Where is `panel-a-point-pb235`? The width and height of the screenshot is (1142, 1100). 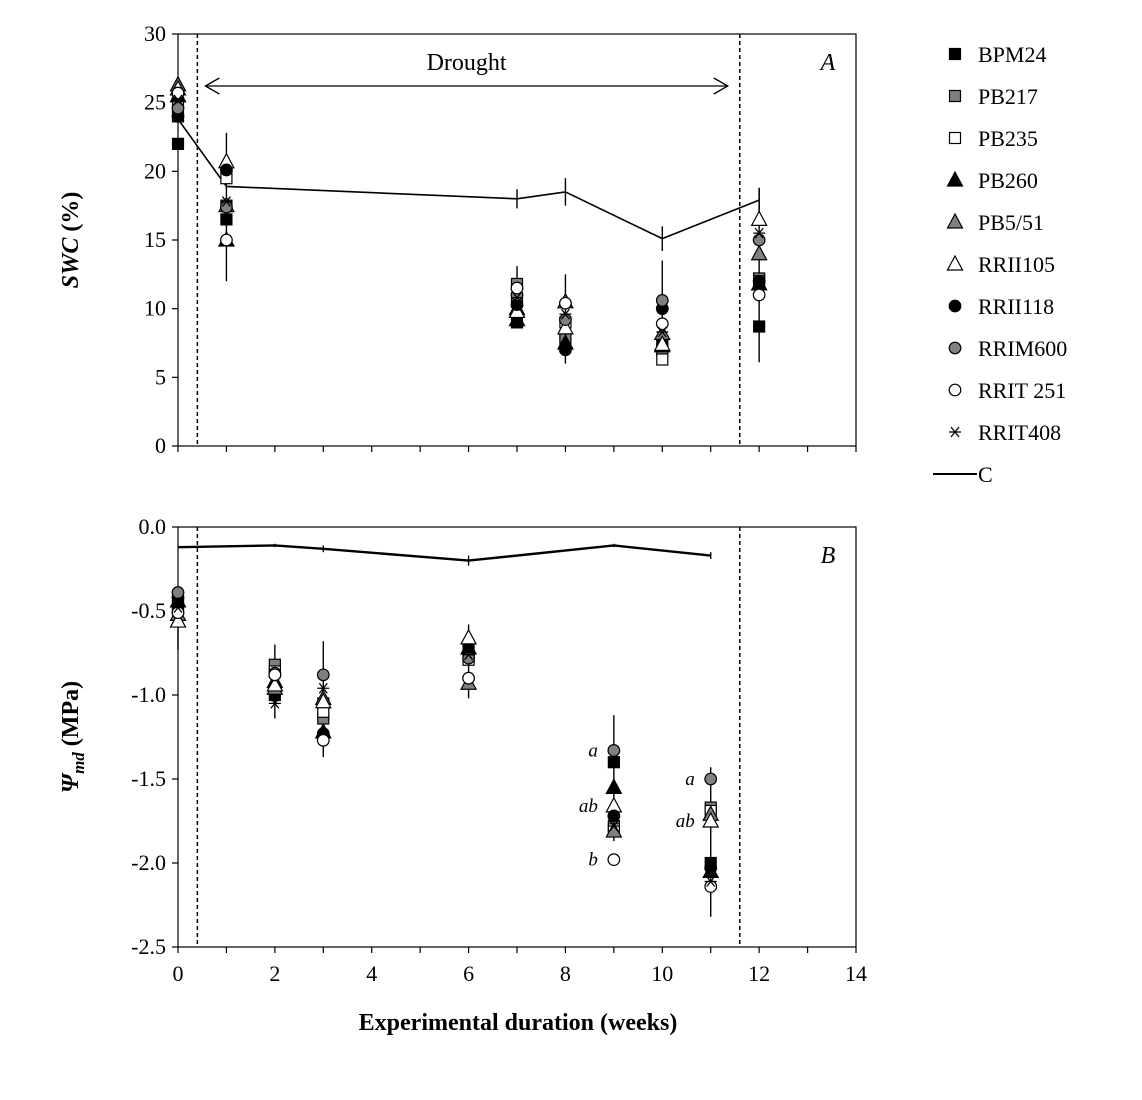
panel-a-point-pb235 is located at coordinates (662, 359).